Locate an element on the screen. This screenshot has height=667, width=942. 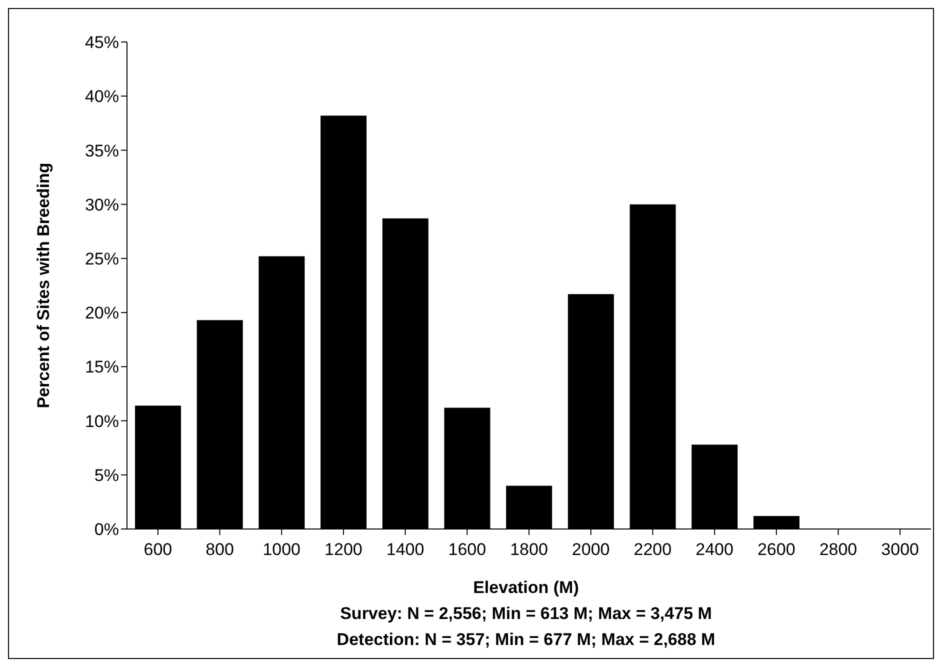
y-tick-label: 10% is located at coordinates (101, 421).